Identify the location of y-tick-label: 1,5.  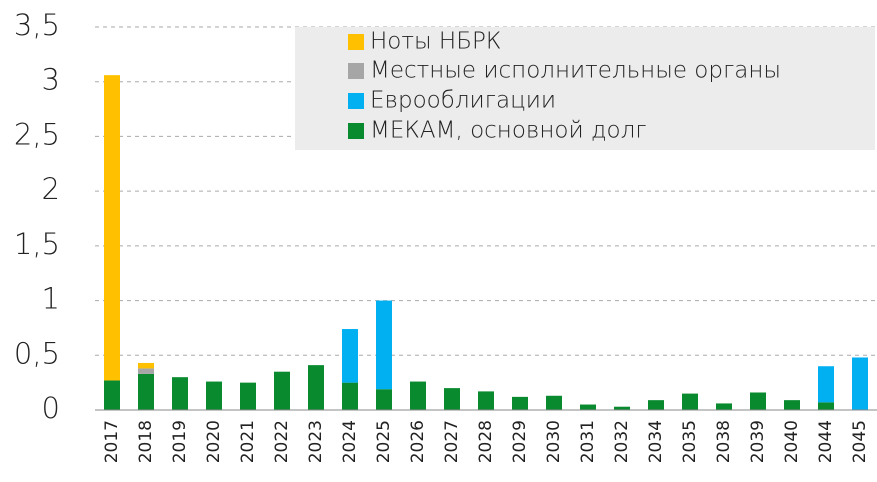
(37, 244).